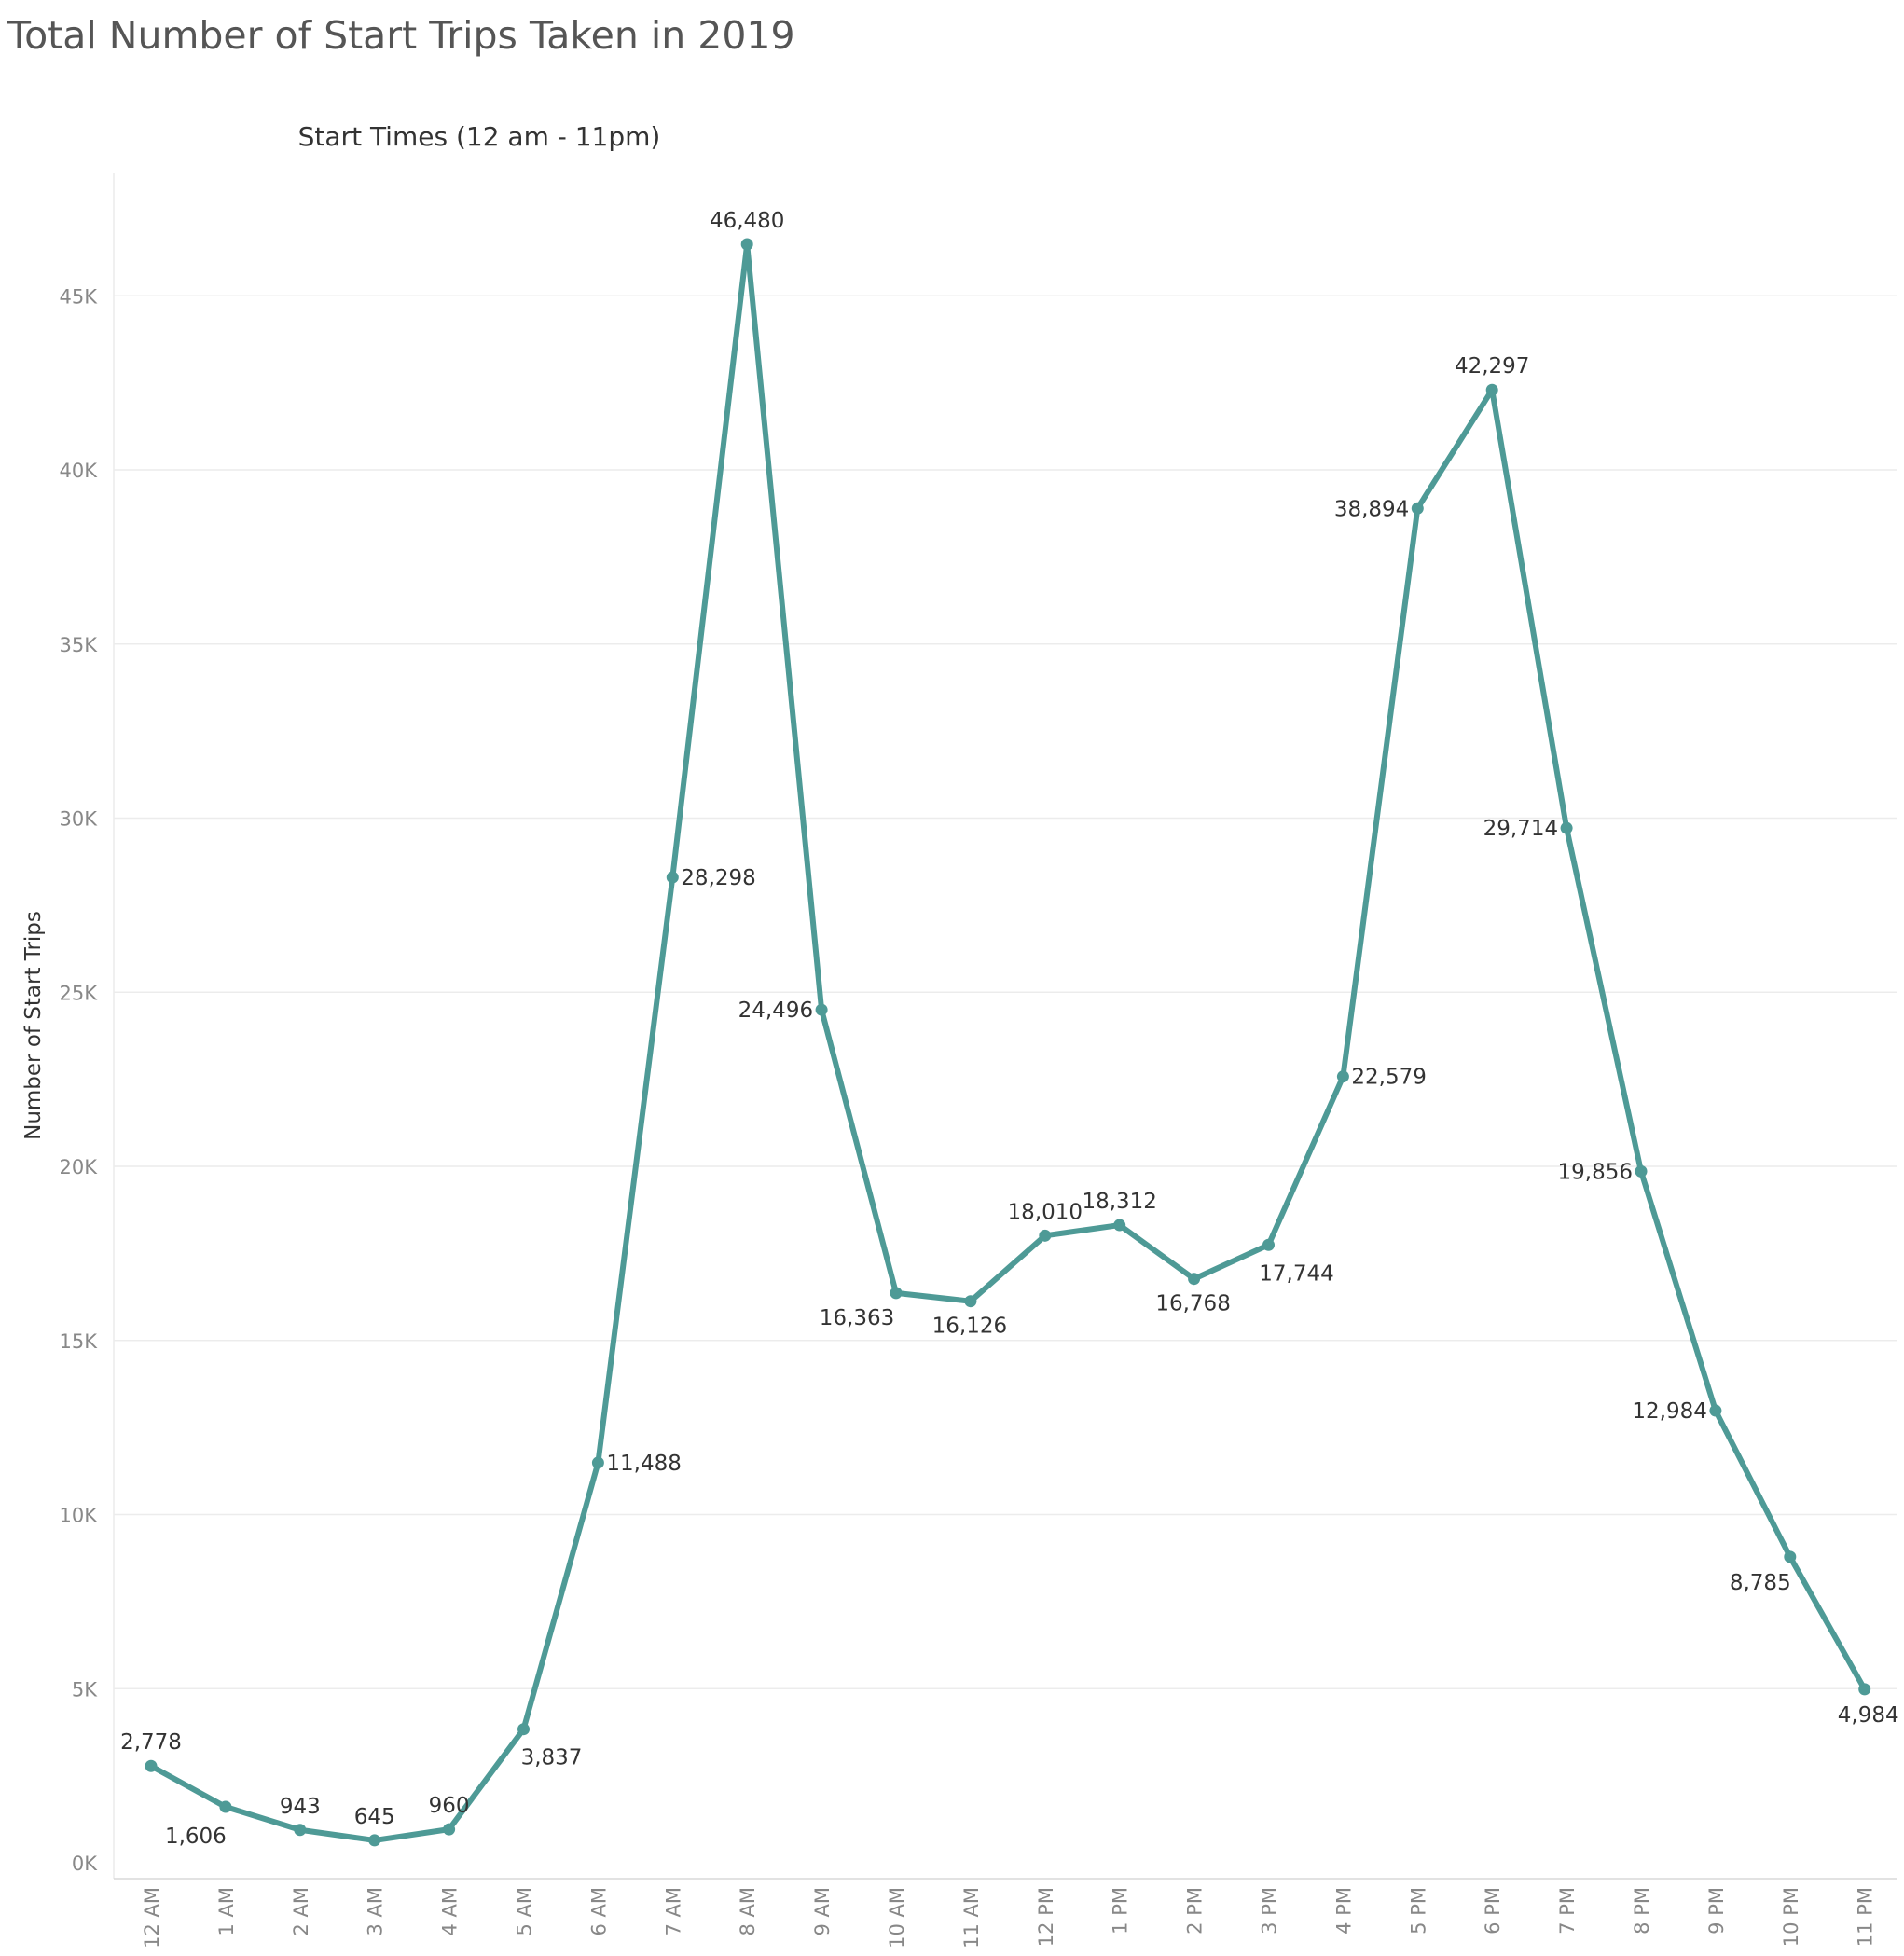  What do you see at coordinates (1270, 1911) in the screenshot?
I see `x-tick-label: 3 PM` at bounding box center [1270, 1911].